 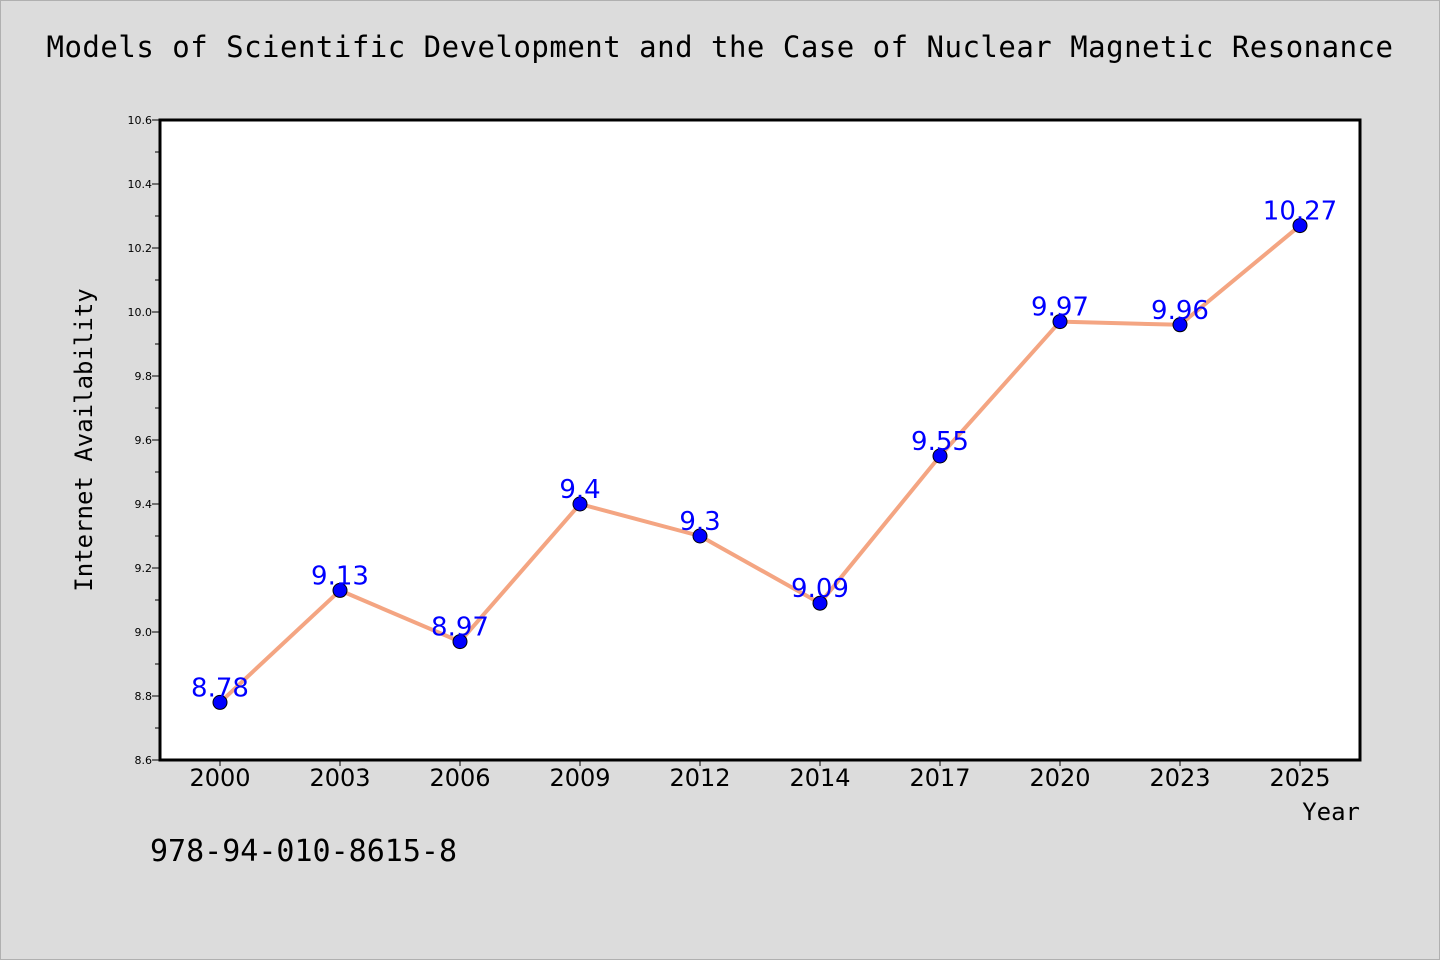 What do you see at coordinates (140, 120) in the screenshot?
I see `y-tick-label: 10.6` at bounding box center [140, 120].